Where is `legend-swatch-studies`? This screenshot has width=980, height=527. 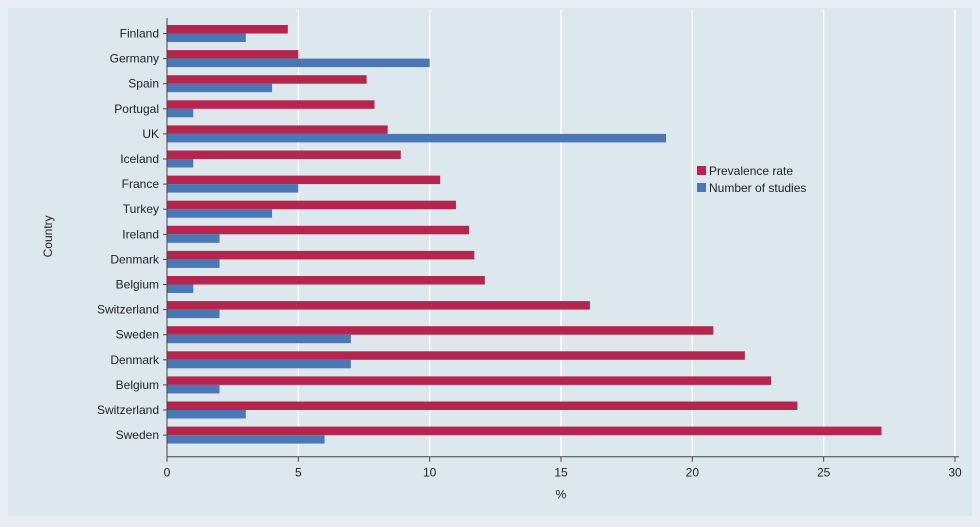
legend-swatch-studies is located at coordinates (701, 187).